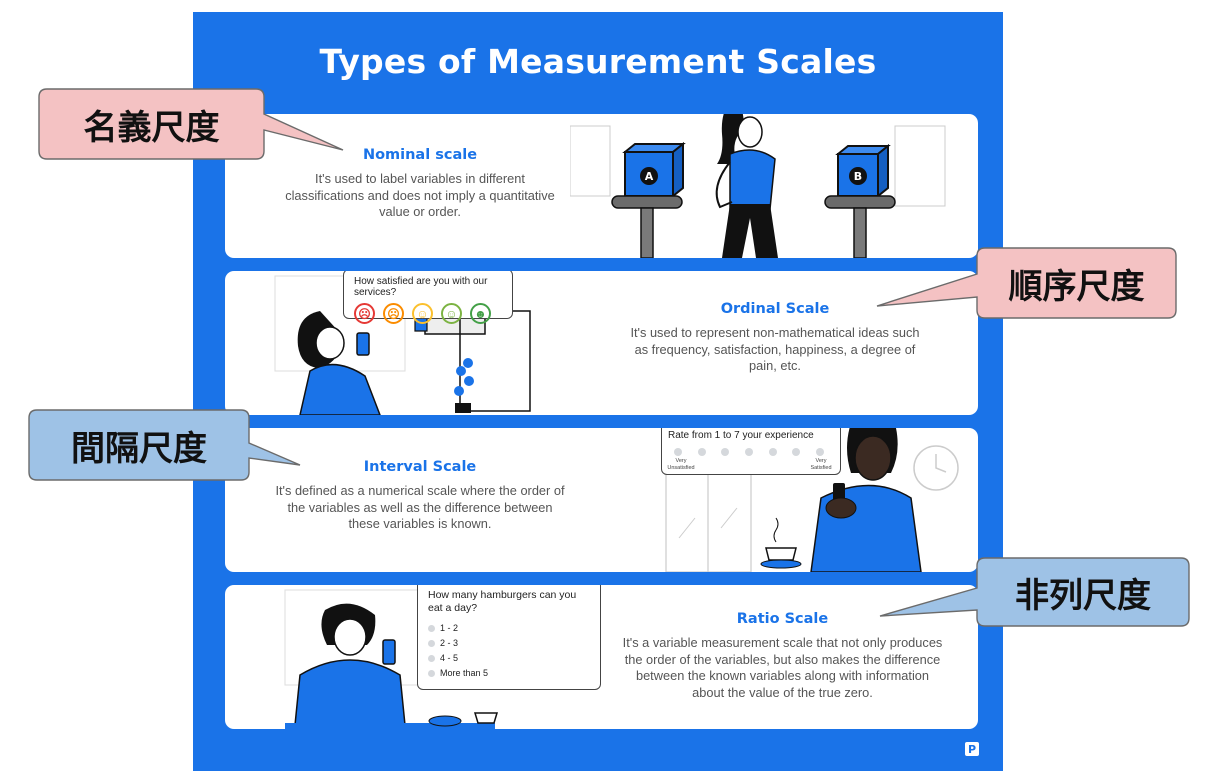 The height and width of the screenshot is (771, 1206). I want to click on card-heading: Nominal scale, so click(420, 155).